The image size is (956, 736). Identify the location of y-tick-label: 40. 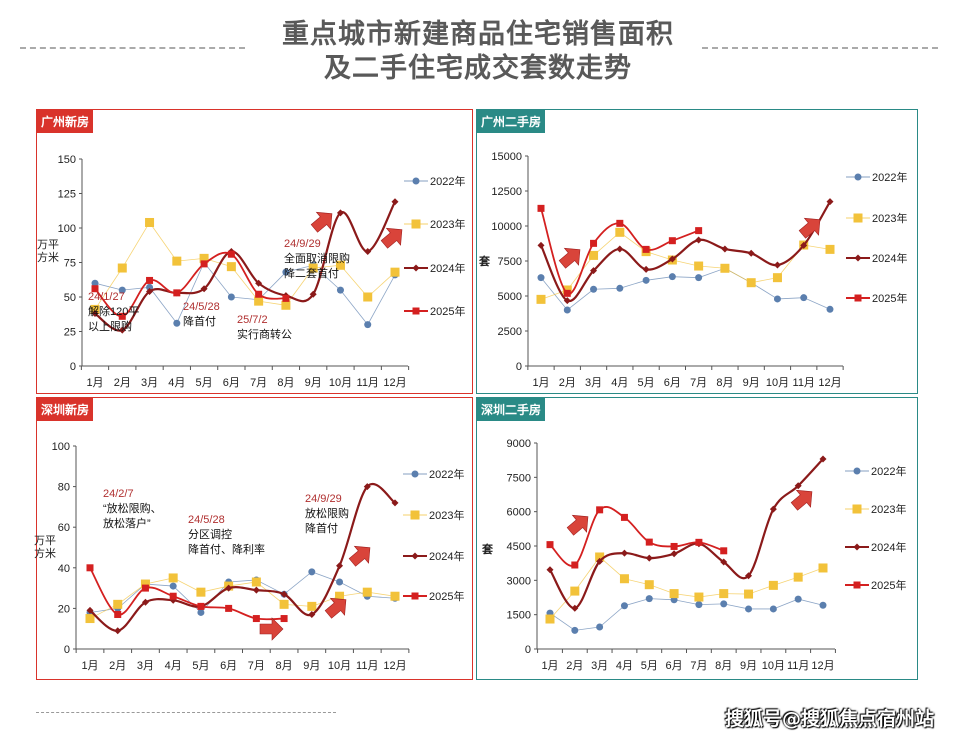
(64, 569).